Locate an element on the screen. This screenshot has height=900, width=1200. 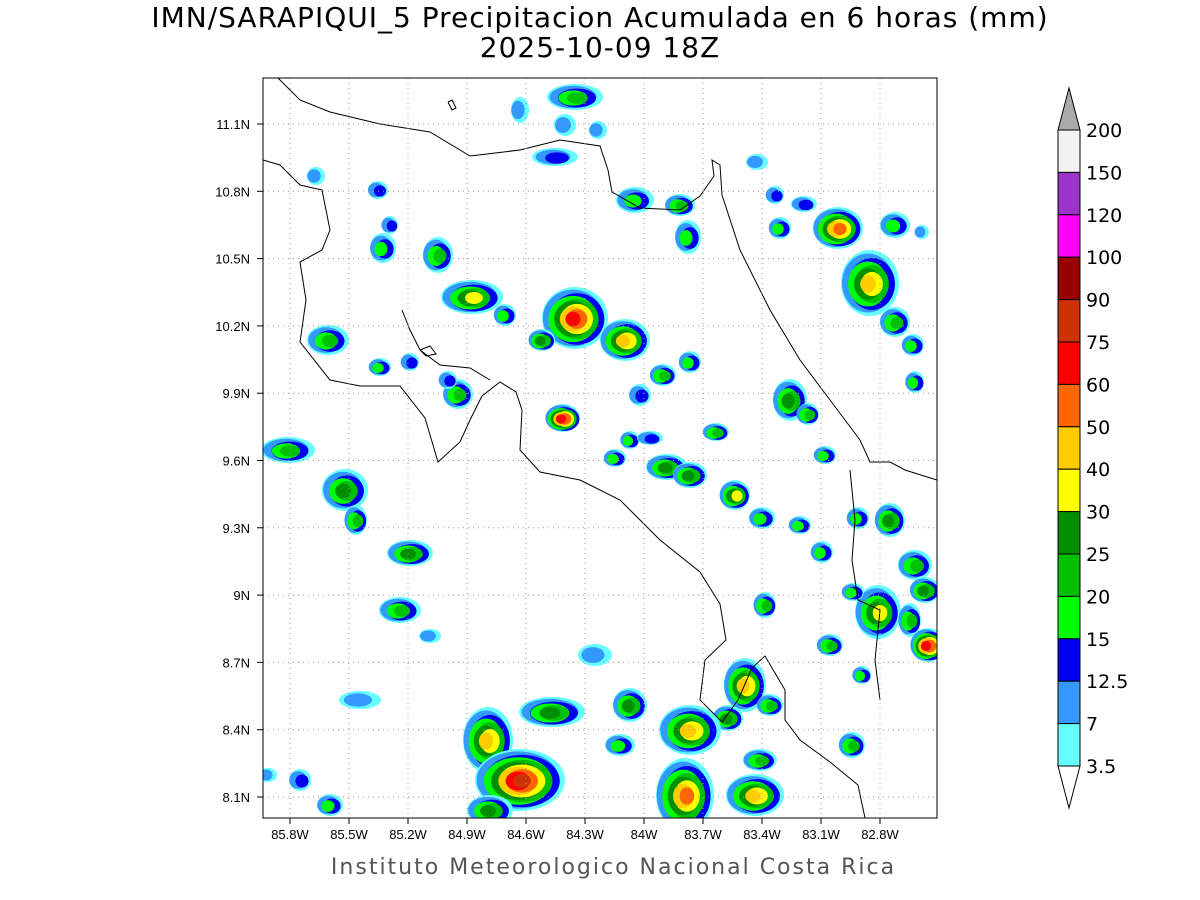
lat-tick-label: 9.3N is located at coordinates (236, 528).